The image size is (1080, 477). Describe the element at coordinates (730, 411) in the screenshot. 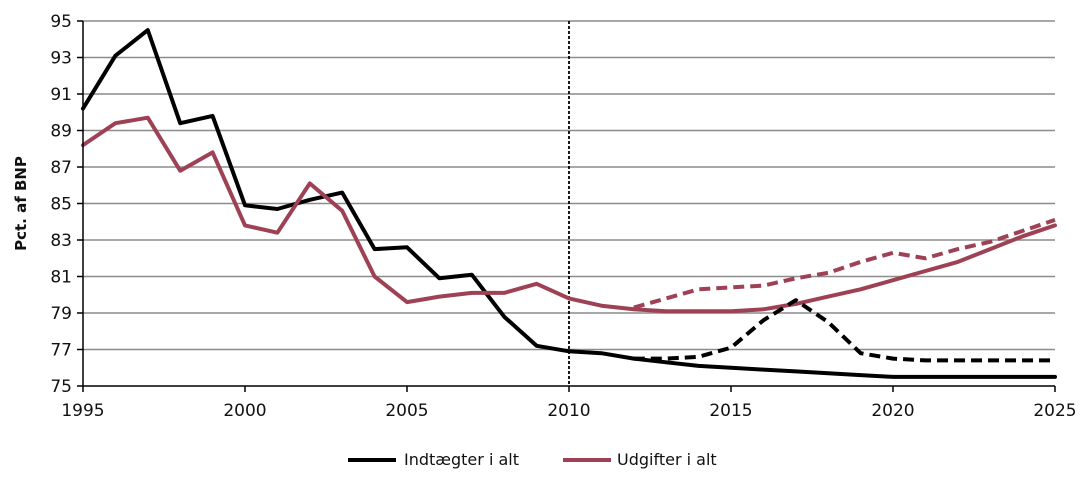

I see `x-tick-label-2015: 2015` at that location.